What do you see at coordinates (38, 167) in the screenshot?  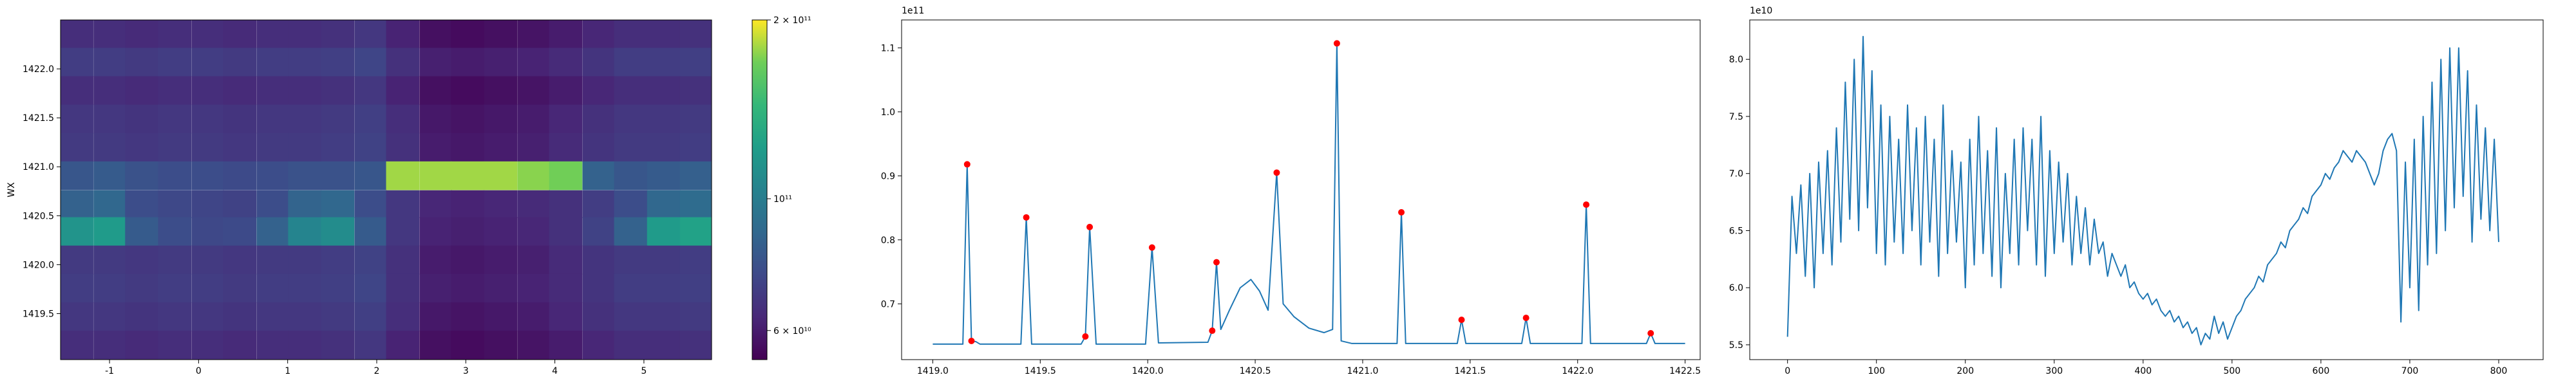 I see `y-tick-label: 1421.0` at bounding box center [38, 167].